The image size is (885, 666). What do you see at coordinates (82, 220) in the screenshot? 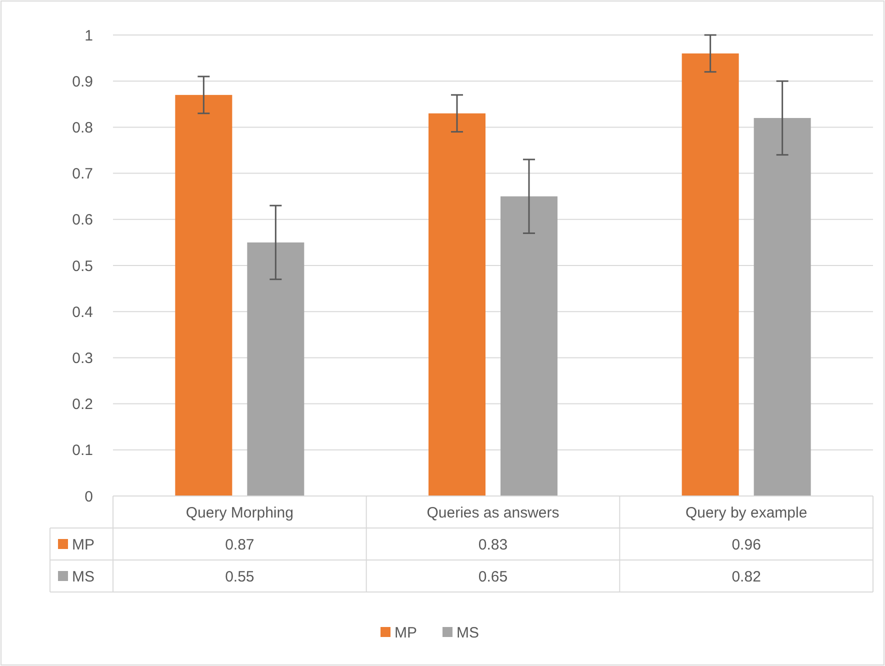
I see `y-tick-label: 0.6` at bounding box center [82, 220].